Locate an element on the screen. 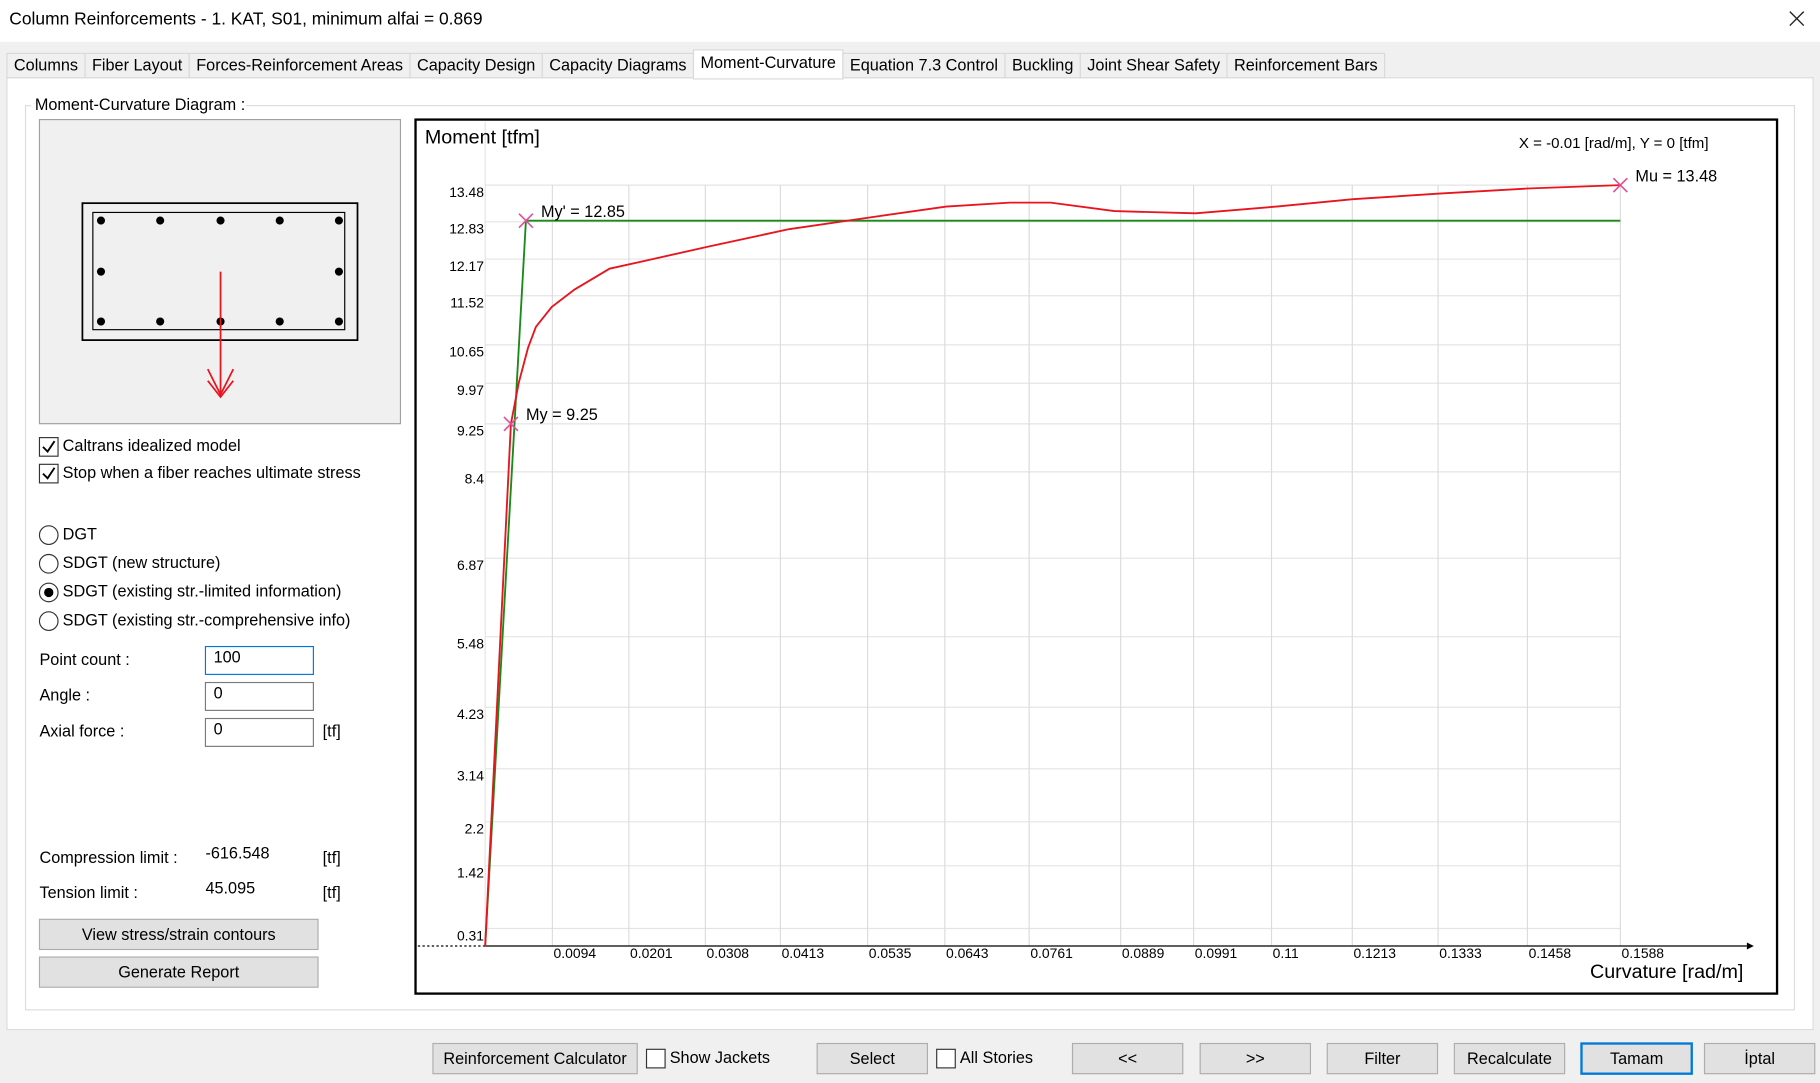  input-value: 100 is located at coordinates (227, 657).